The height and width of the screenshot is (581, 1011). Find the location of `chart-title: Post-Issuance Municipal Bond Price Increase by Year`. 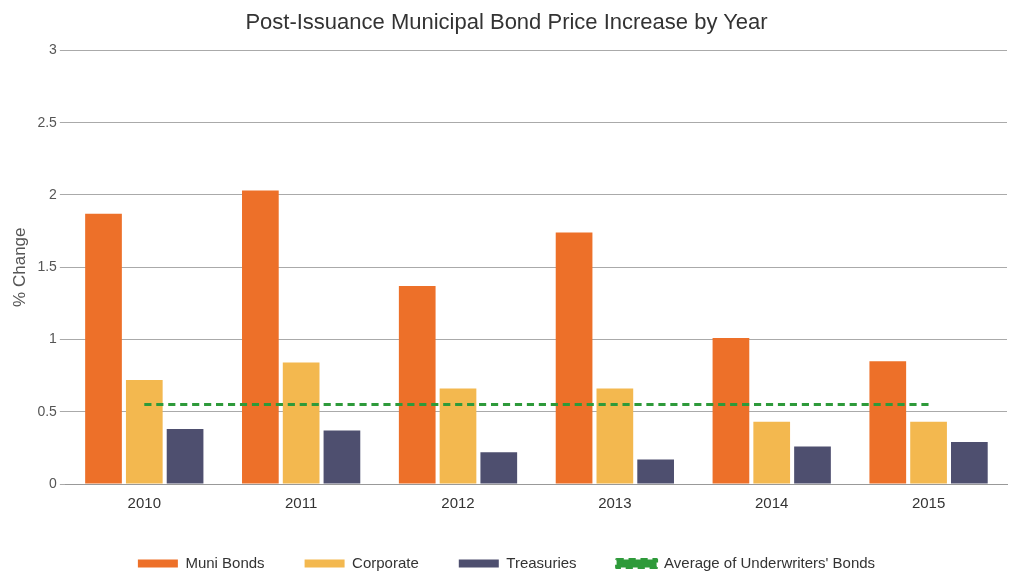

chart-title: Post-Issuance Municipal Bond Price Increase by Year is located at coordinates (506, 22).